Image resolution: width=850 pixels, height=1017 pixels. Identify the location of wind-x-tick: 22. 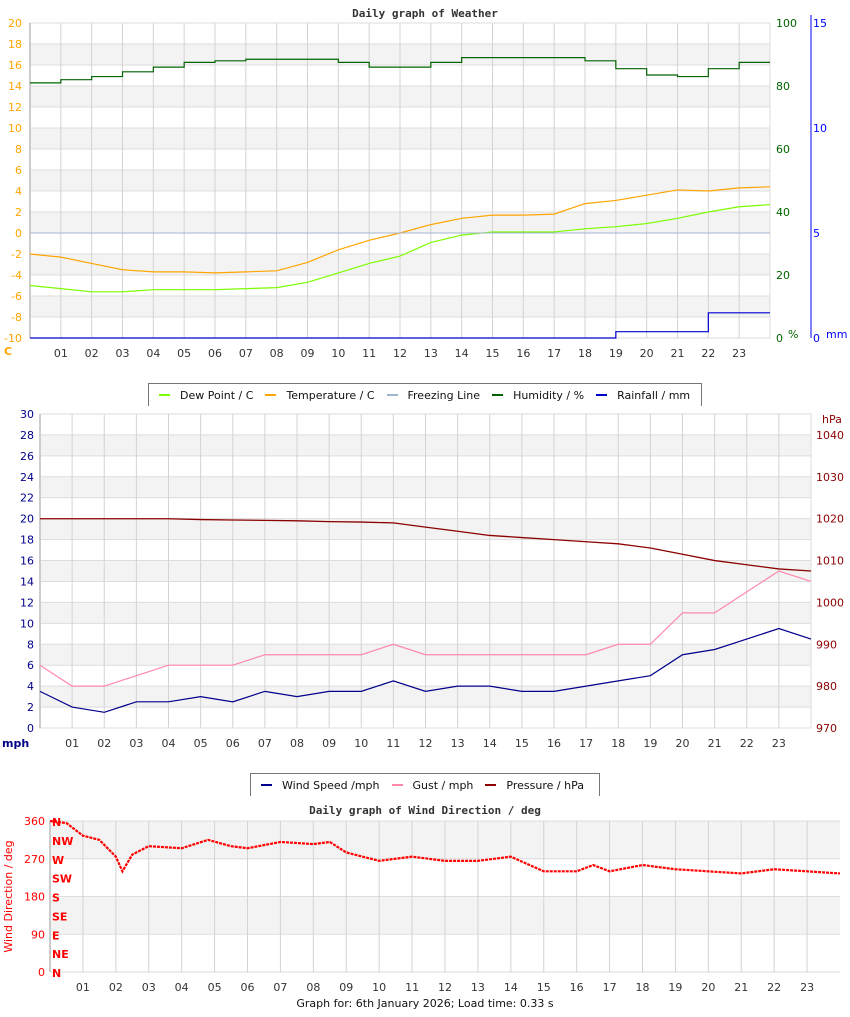
(747, 743).